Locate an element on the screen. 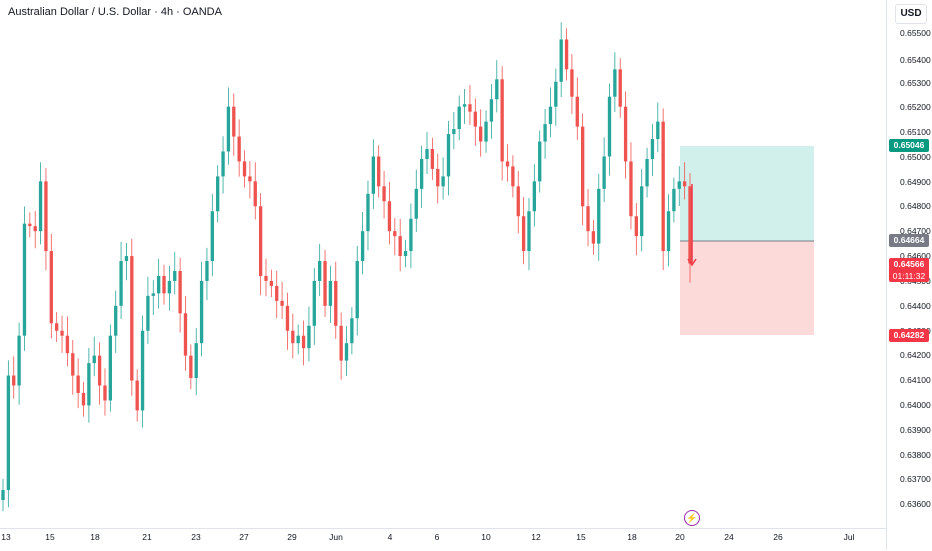 The height and width of the screenshot is (551, 932). price-label: 0.64600 is located at coordinates (915, 256).